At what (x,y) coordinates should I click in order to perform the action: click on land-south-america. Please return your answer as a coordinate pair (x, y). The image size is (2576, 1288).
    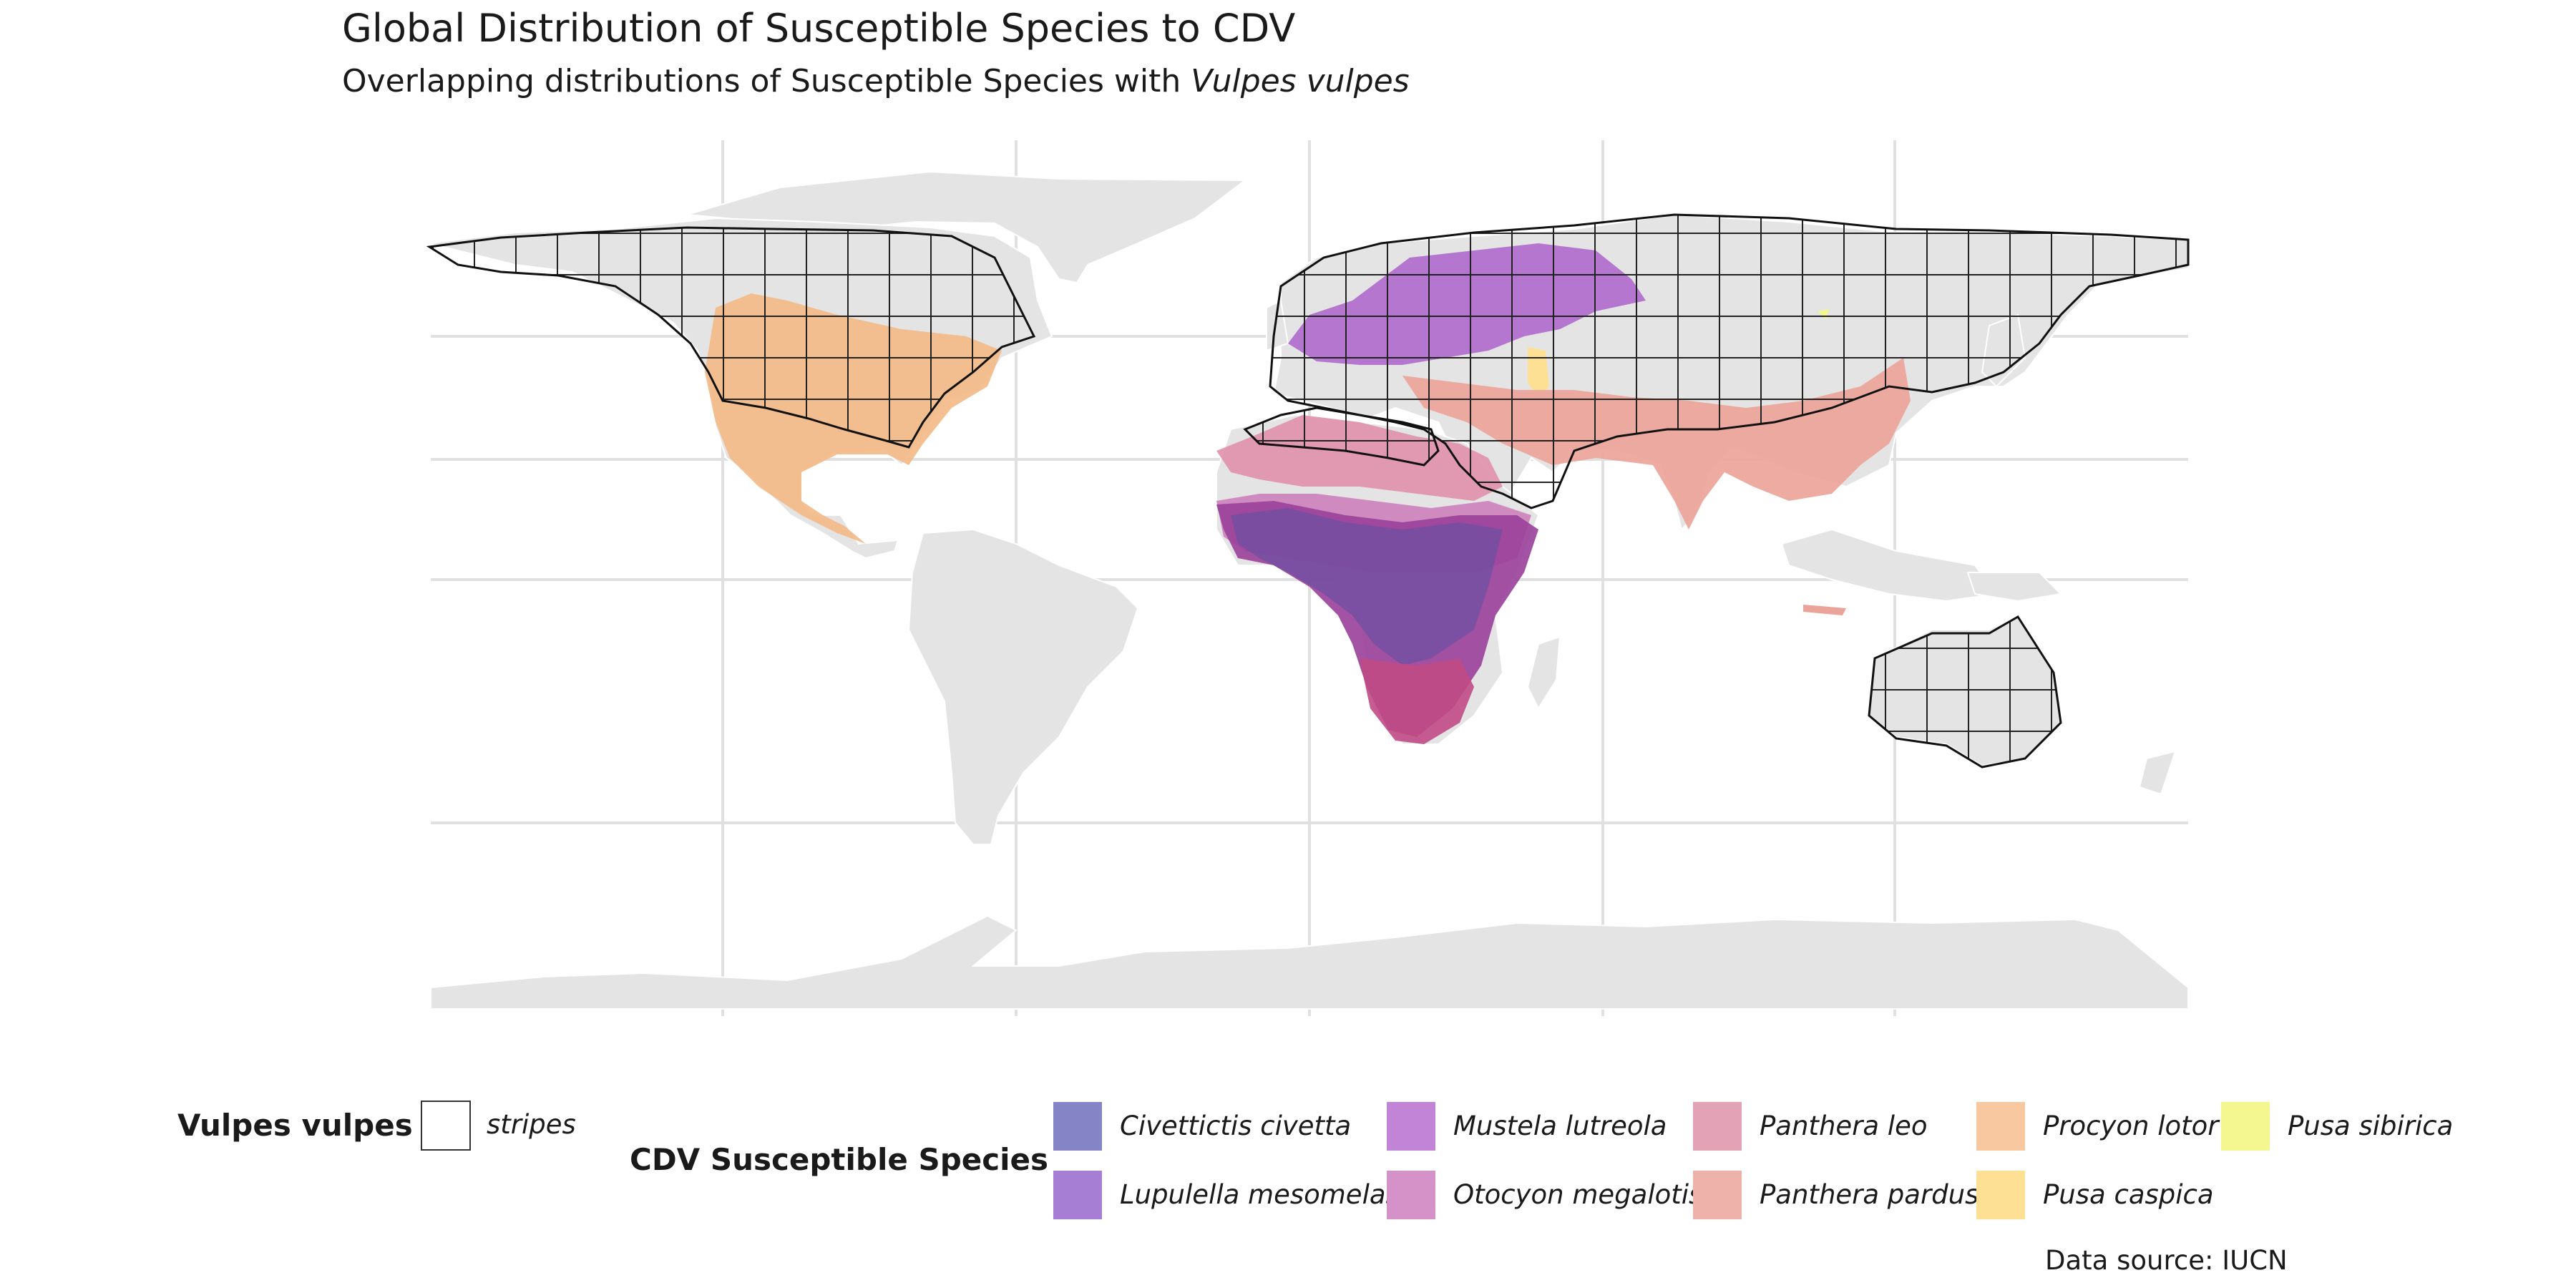
    Looking at the image, I should click on (1023, 686).